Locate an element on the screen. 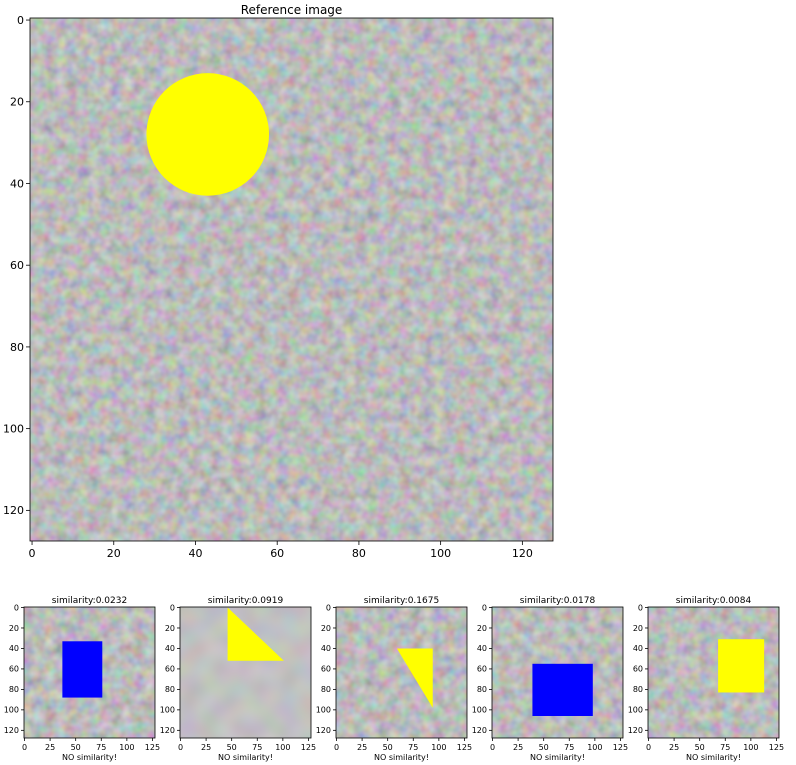 The image size is (796, 765). circle-shape is located at coordinates (208, 134).